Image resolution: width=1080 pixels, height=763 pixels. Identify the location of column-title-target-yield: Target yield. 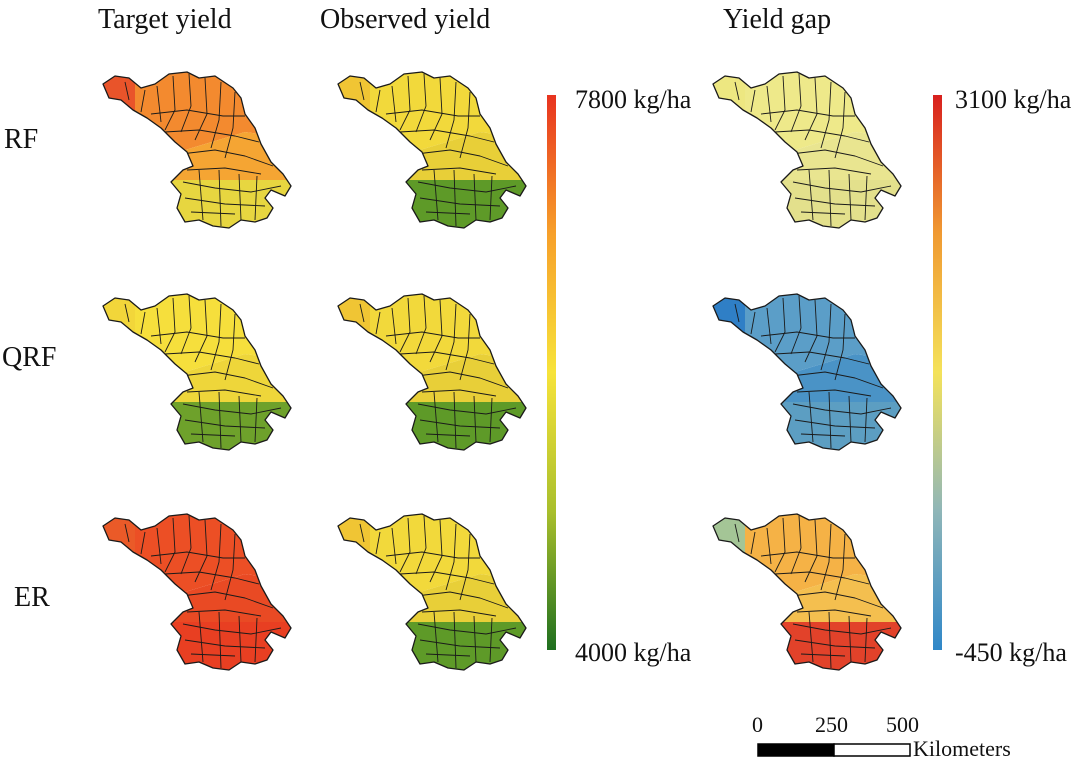
(165, 19).